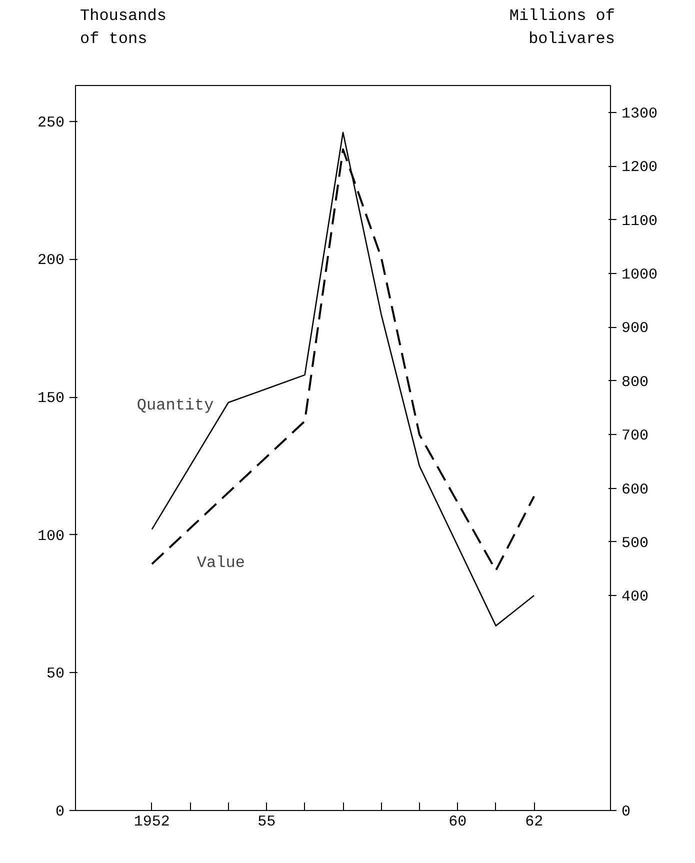 Image resolution: width=695 pixels, height=863 pixels. I want to click on x-tick-label: 1952, so click(152, 822).